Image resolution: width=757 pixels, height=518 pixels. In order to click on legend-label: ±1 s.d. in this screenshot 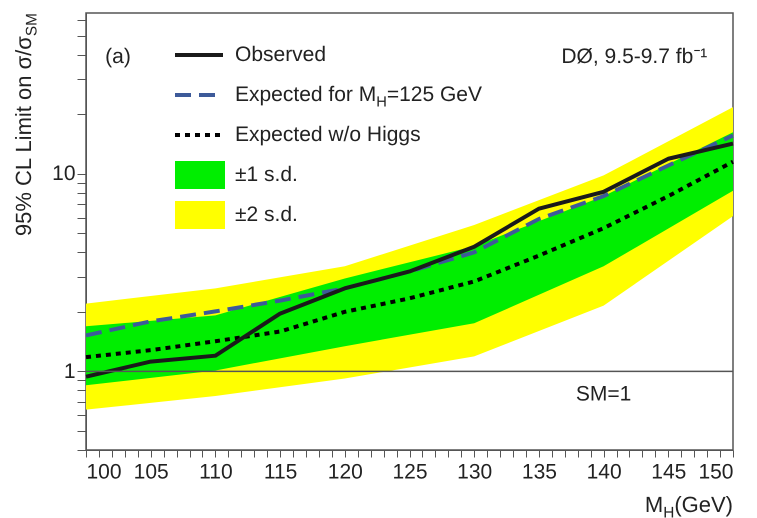, I will do `click(266, 174)`.